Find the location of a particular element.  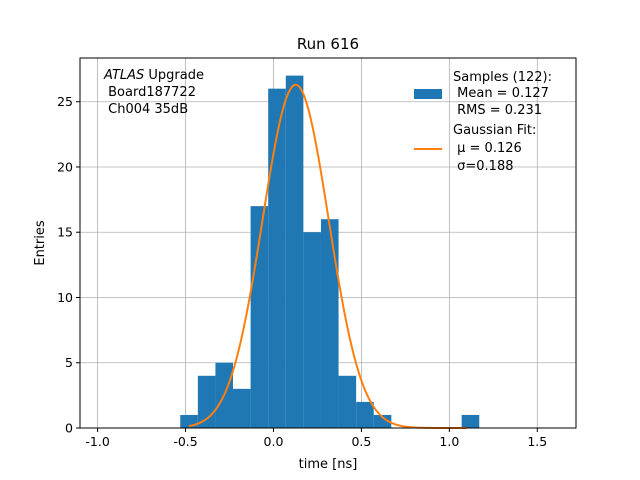

x-ticks: -1.0 -0.5 0.0 0.5 1.0 1.5 is located at coordinates (316, 438).